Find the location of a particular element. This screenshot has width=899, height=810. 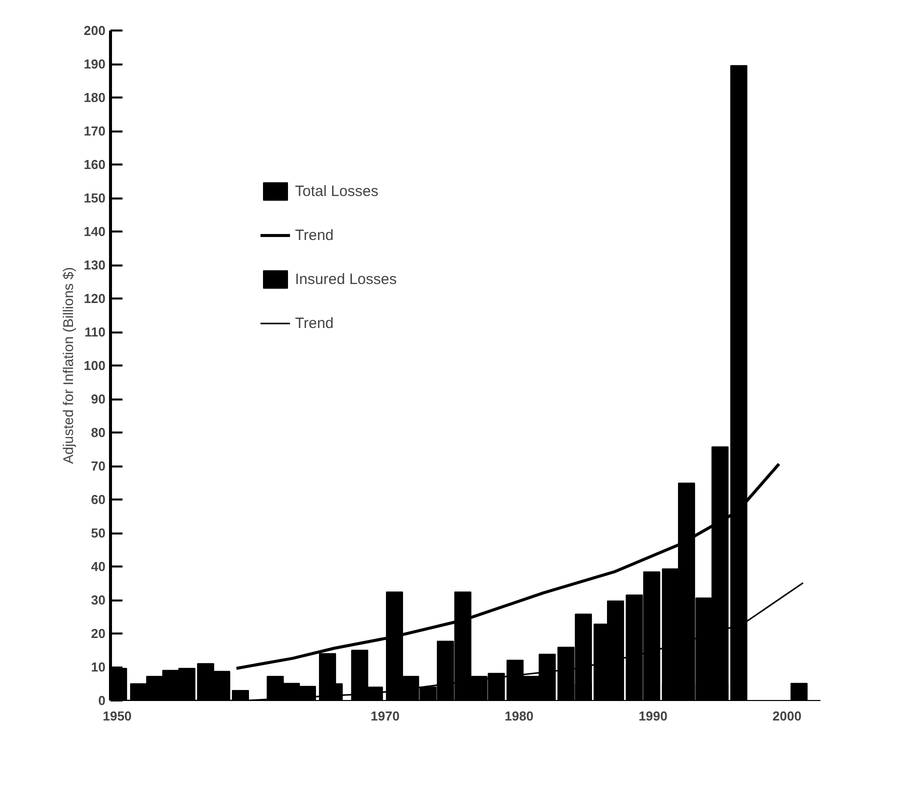

y-axis-title: Adjusted for Inflation (Billions $) is located at coordinates (68, 365).